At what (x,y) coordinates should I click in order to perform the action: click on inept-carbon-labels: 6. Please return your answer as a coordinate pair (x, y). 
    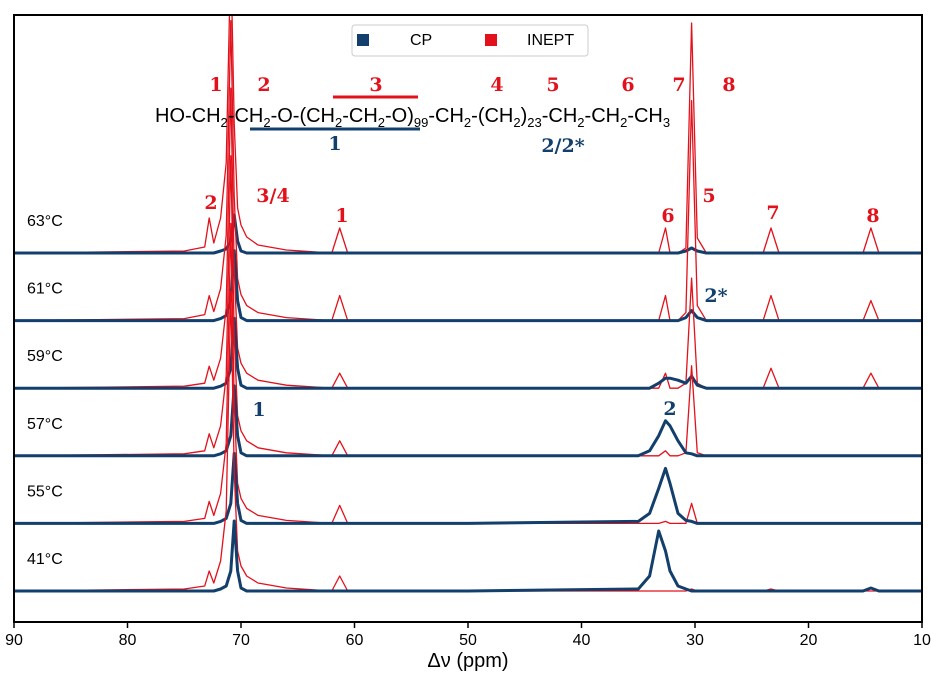
    Looking at the image, I should click on (627, 85).